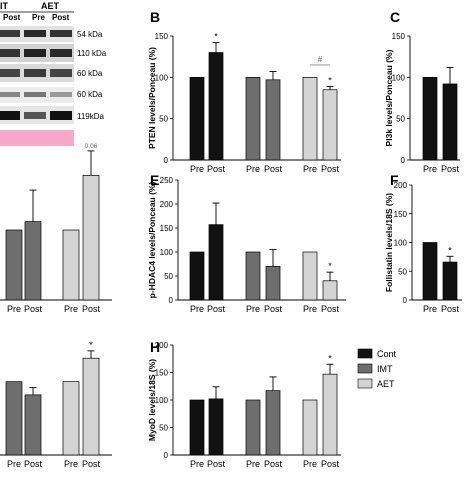 Image resolution: width=474 pixels, height=479 pixels. I want to click on blot-kda-label: 110 kDa, so click(92, 53).